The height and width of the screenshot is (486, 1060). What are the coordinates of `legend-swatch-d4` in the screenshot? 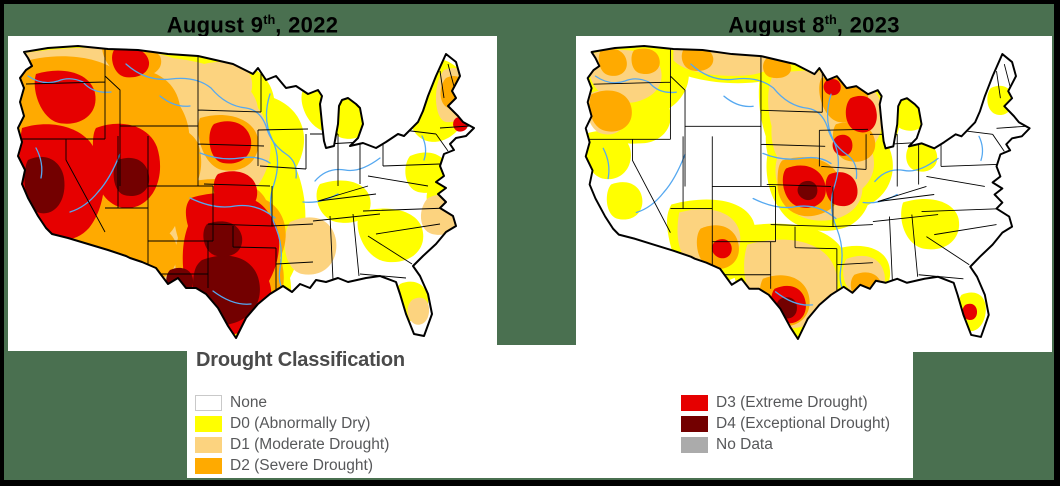 It's located at (694, 423).